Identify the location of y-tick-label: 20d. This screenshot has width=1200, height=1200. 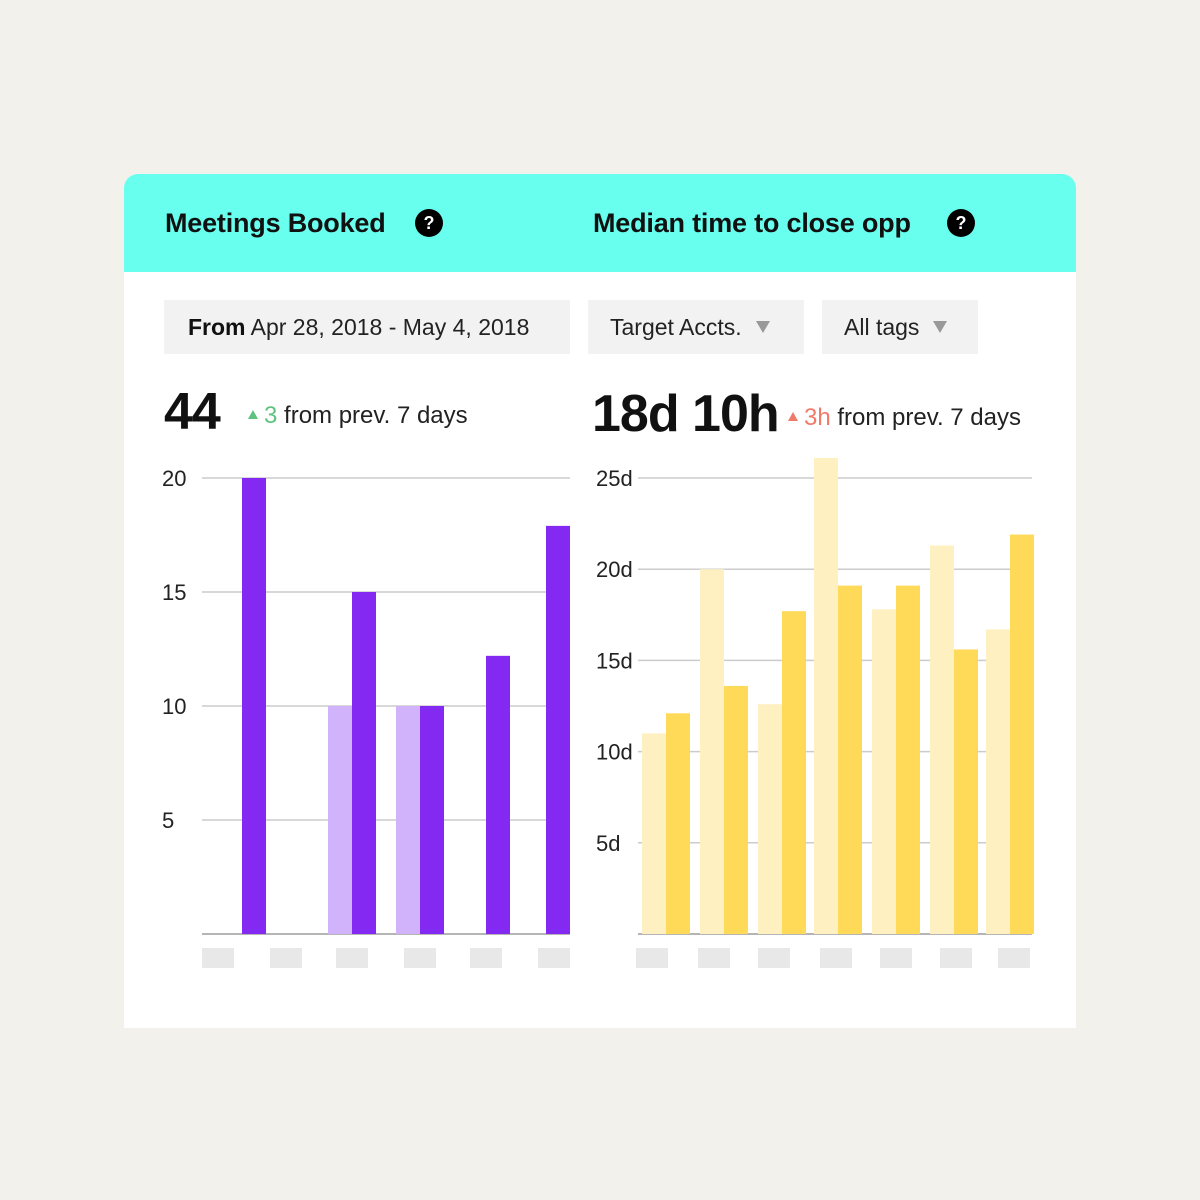
(614, 569).